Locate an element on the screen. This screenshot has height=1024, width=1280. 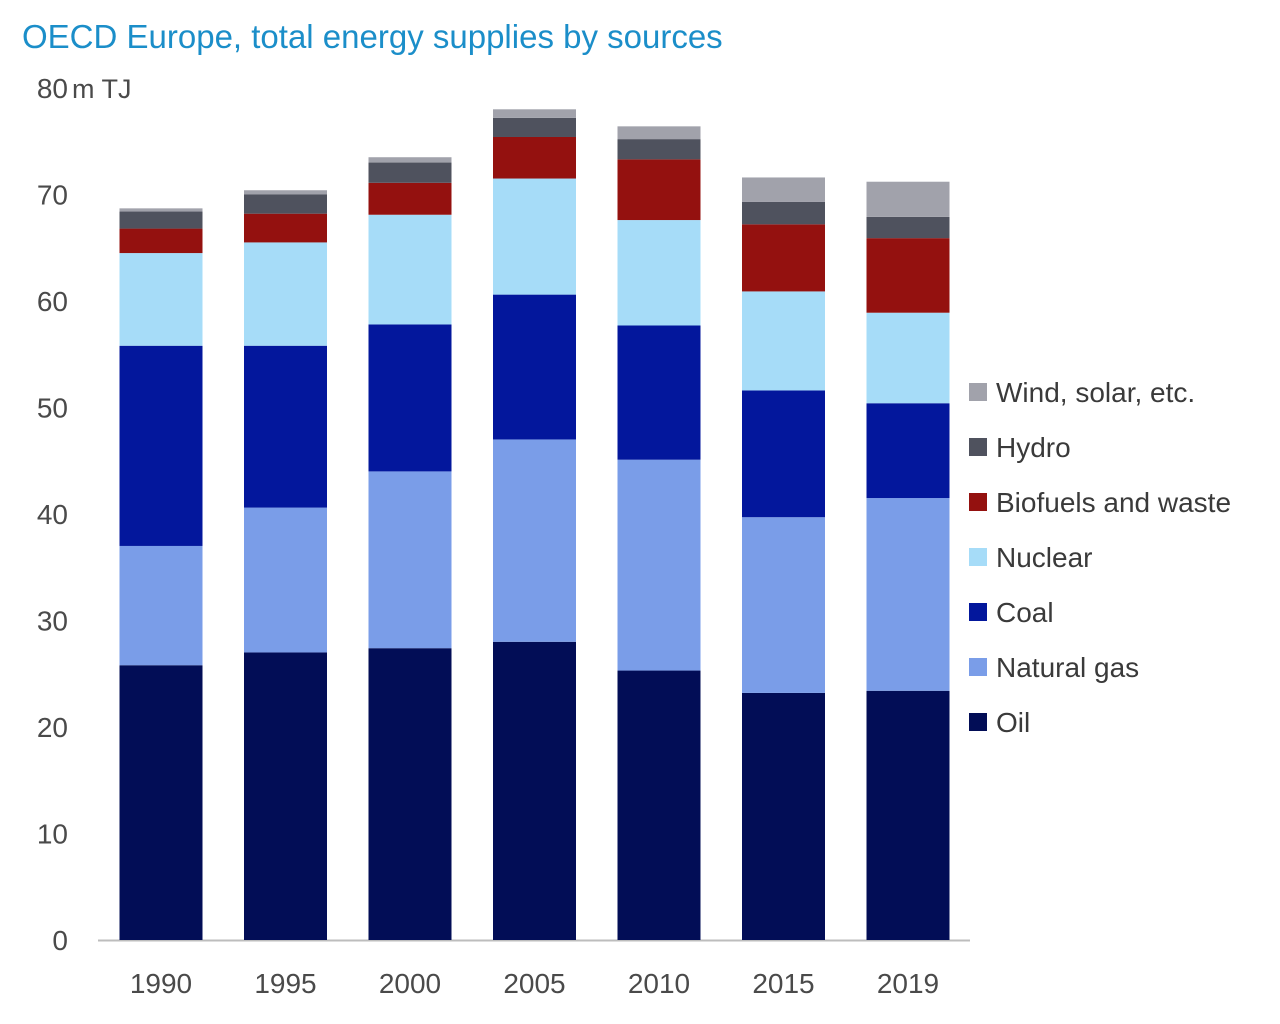
legend-label: Biofuels and waste is located at coordinates (1113, 502).